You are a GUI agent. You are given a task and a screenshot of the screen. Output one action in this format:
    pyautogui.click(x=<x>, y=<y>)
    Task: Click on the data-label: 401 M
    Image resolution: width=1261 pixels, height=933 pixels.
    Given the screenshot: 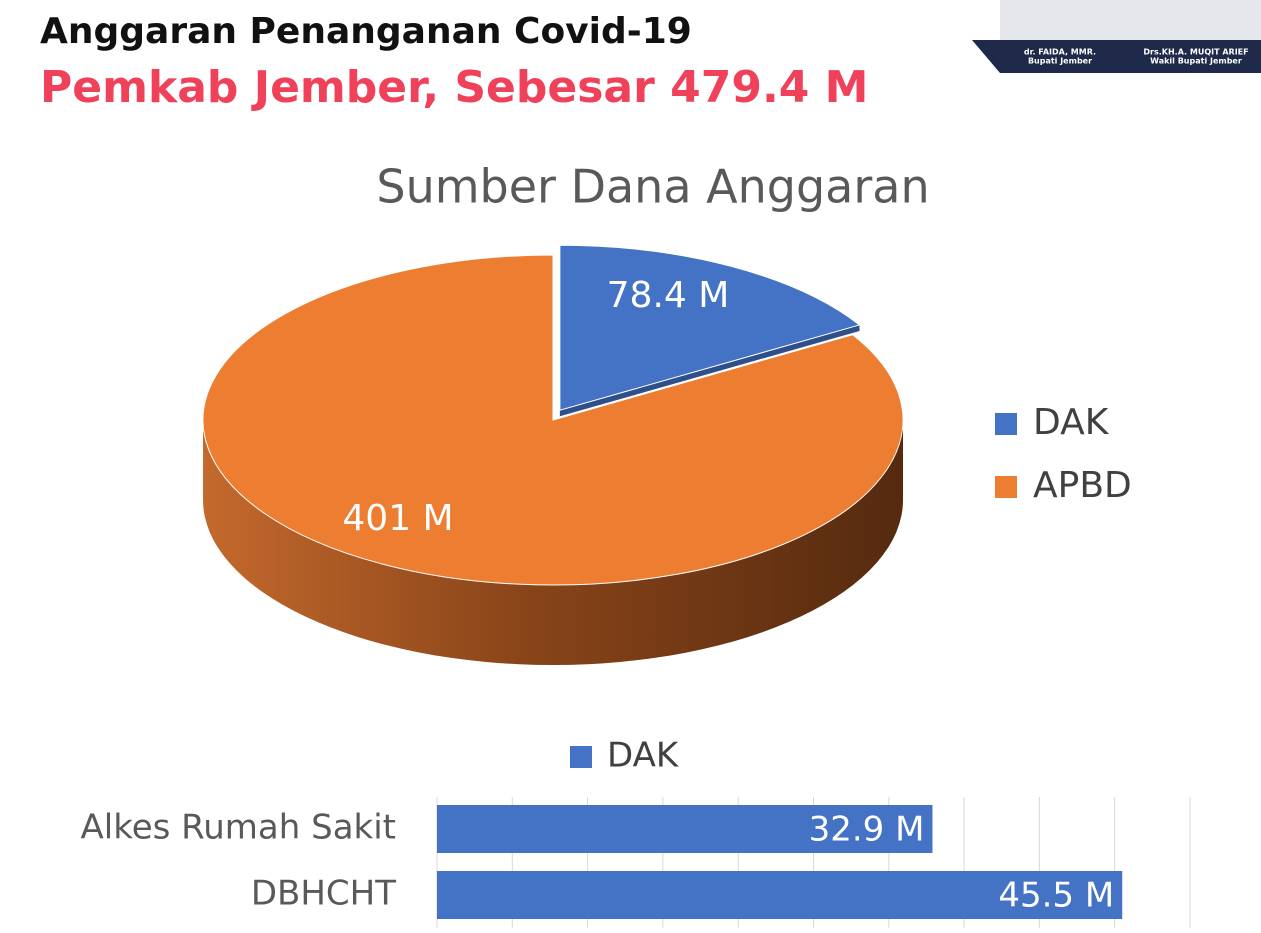 What is the action you would take?
    pyautogui.click(x=397, y=518)
    